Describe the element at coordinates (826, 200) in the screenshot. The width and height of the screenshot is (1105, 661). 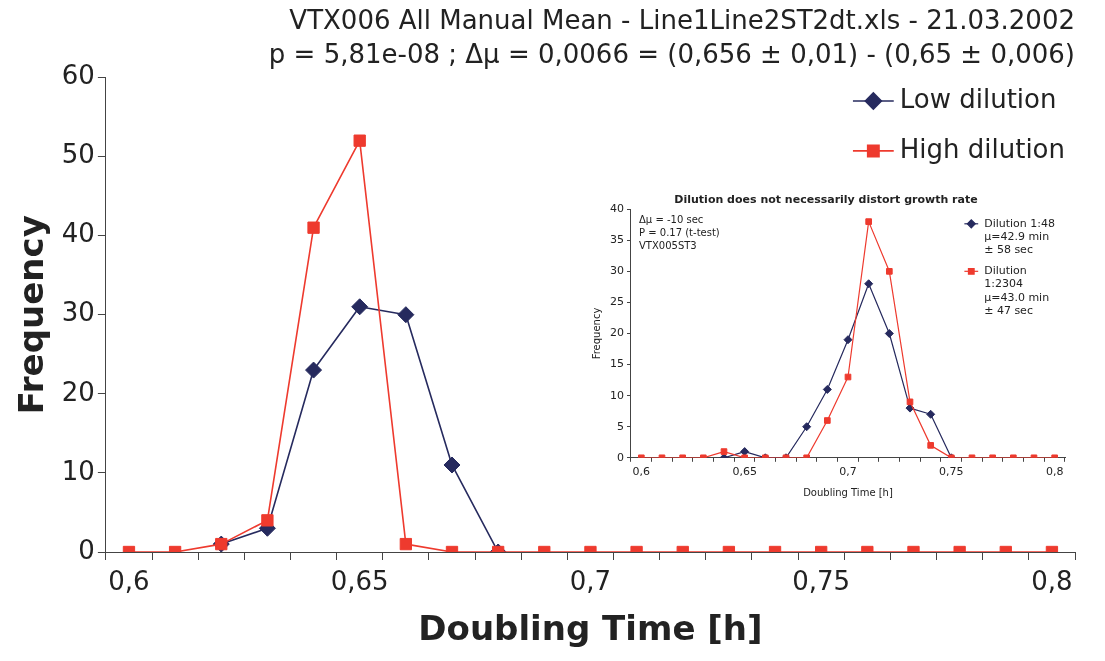
I see `chart-title: Dilution does not necessarily distort growth rate` at that location.